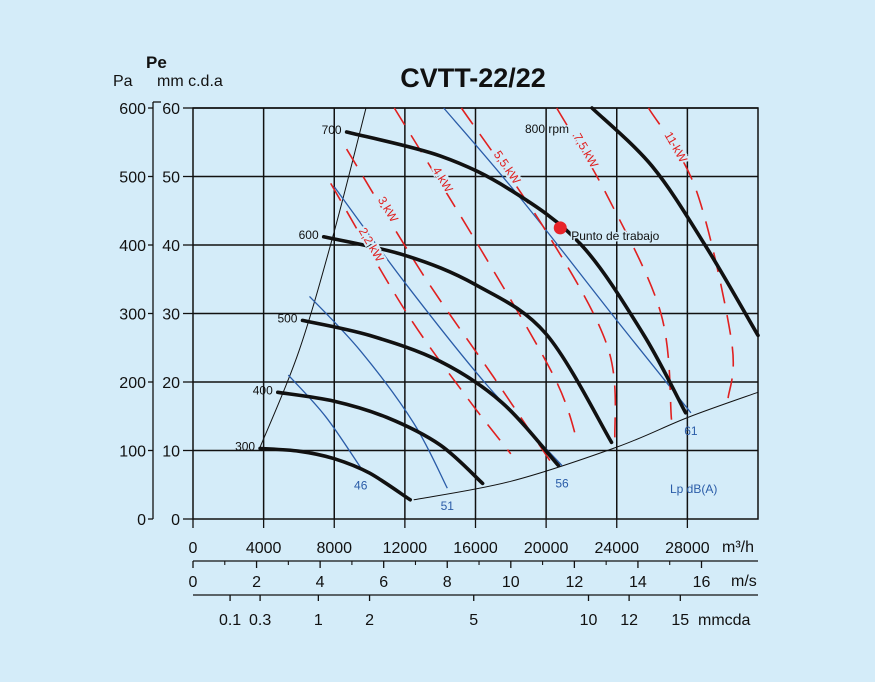  I want to click on velocity-tick-label: 8, so click(447, 582).